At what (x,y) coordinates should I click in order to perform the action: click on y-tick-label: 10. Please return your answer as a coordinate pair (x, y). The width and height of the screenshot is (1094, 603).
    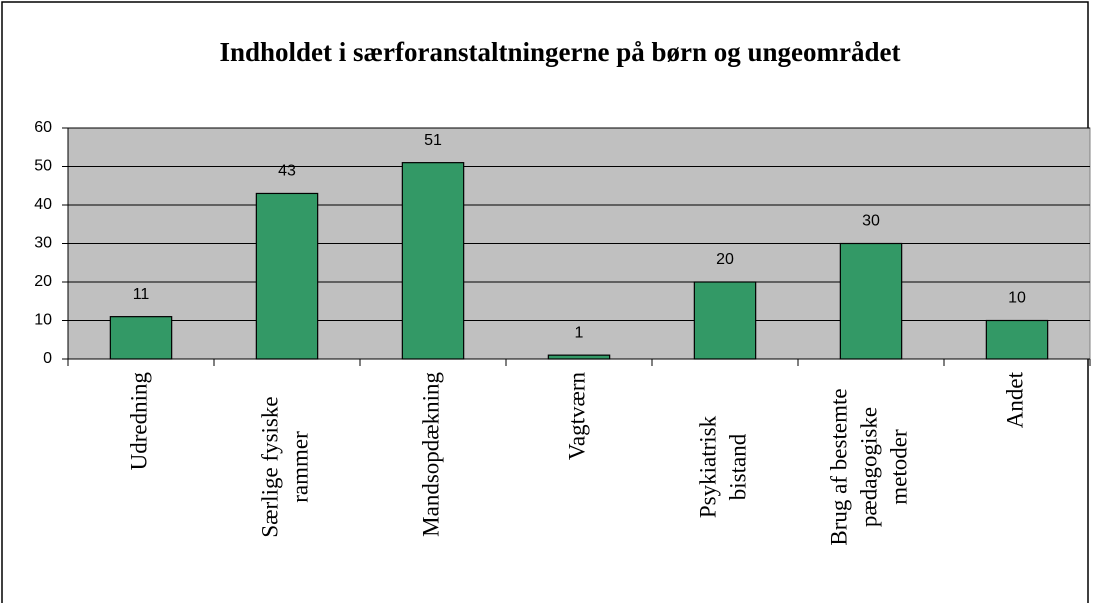
    Looking at the image, I should click on (43, 320).